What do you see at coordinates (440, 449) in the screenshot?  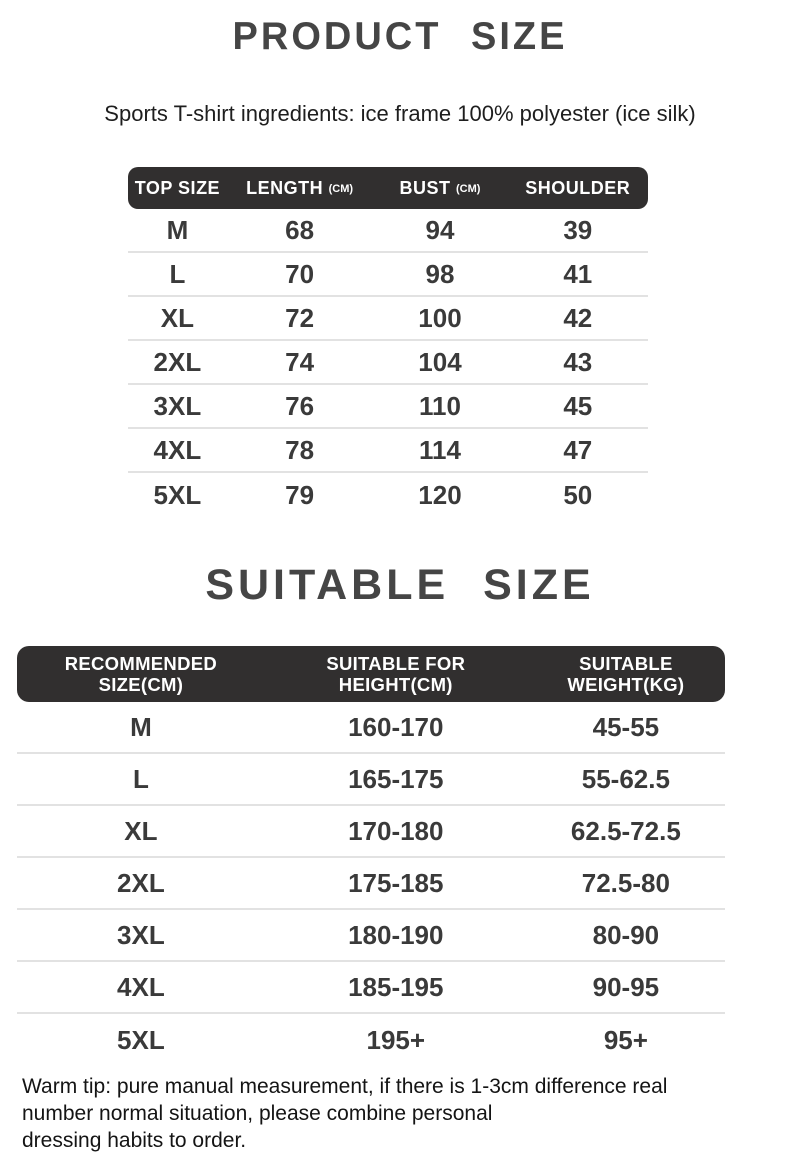 I see `bust-cell: 114` at bounding box center [440, 449].